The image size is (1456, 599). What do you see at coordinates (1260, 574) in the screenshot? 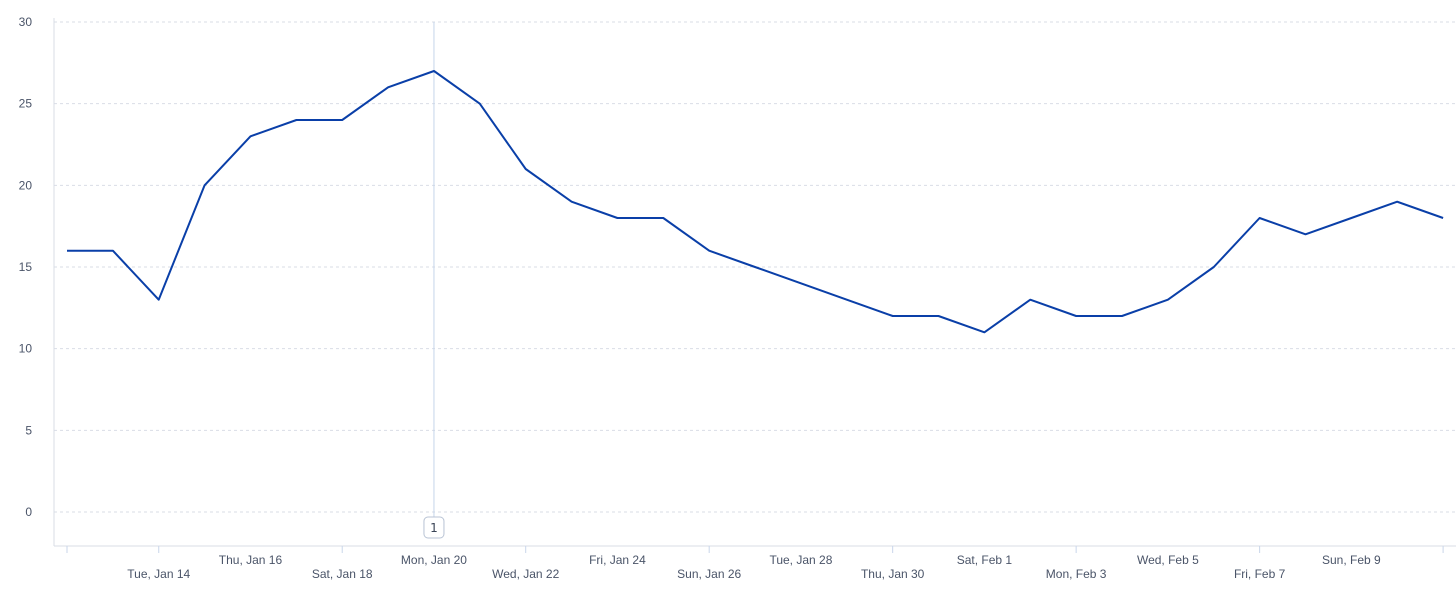
I see `x-tick-label: Fri, Feb 7` at bounding box center [1260, 574].